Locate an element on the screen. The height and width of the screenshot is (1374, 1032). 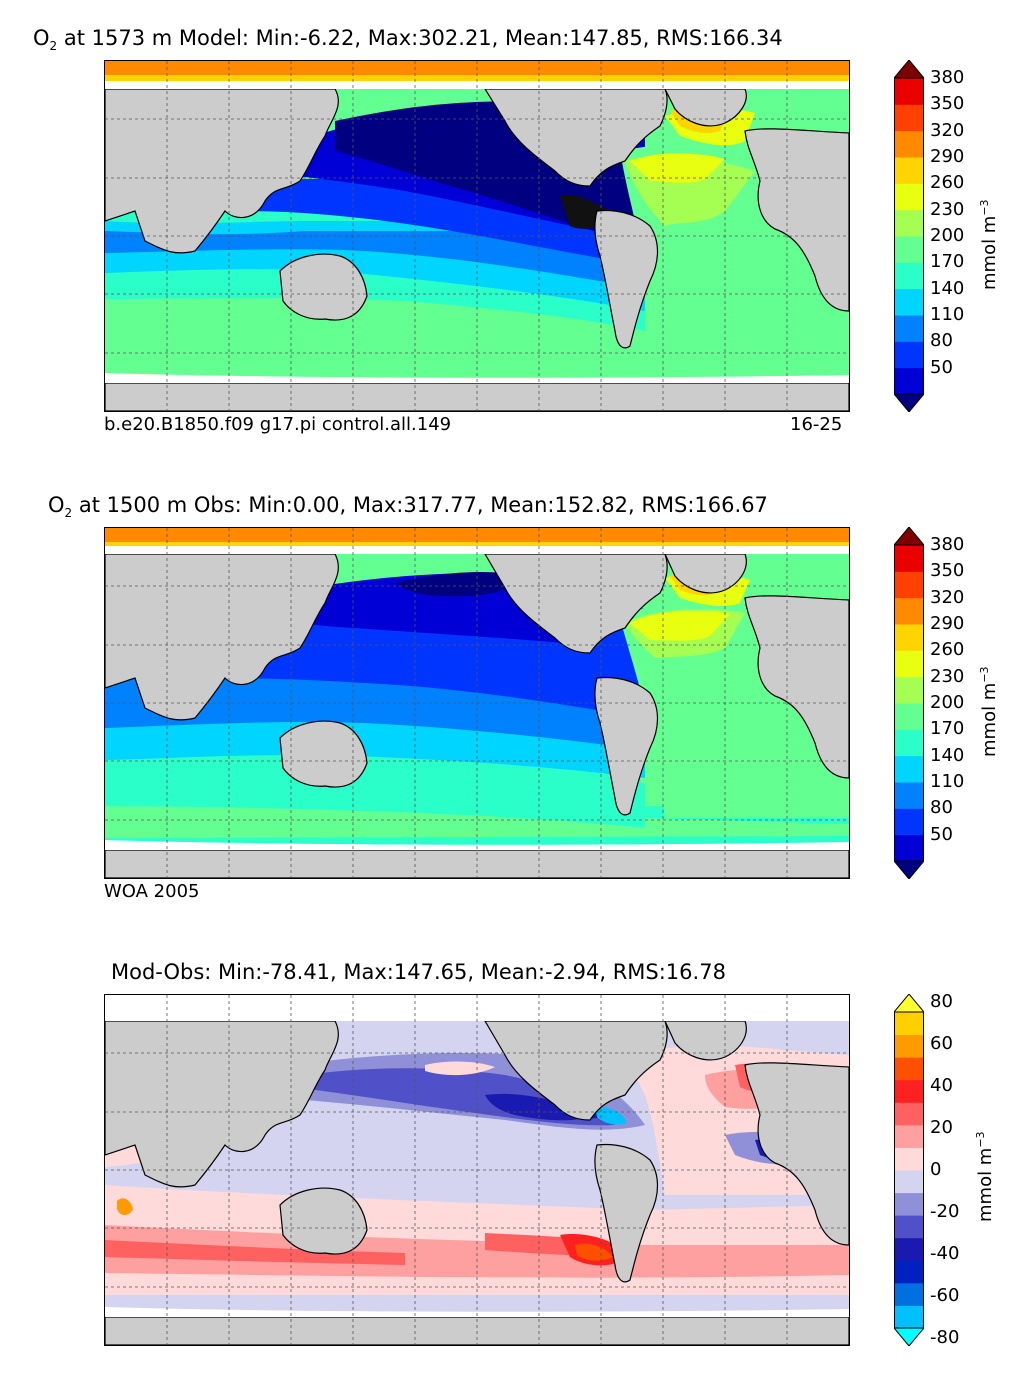
colorbar-tick-label: 40 is located at coordinates (941, 1085).